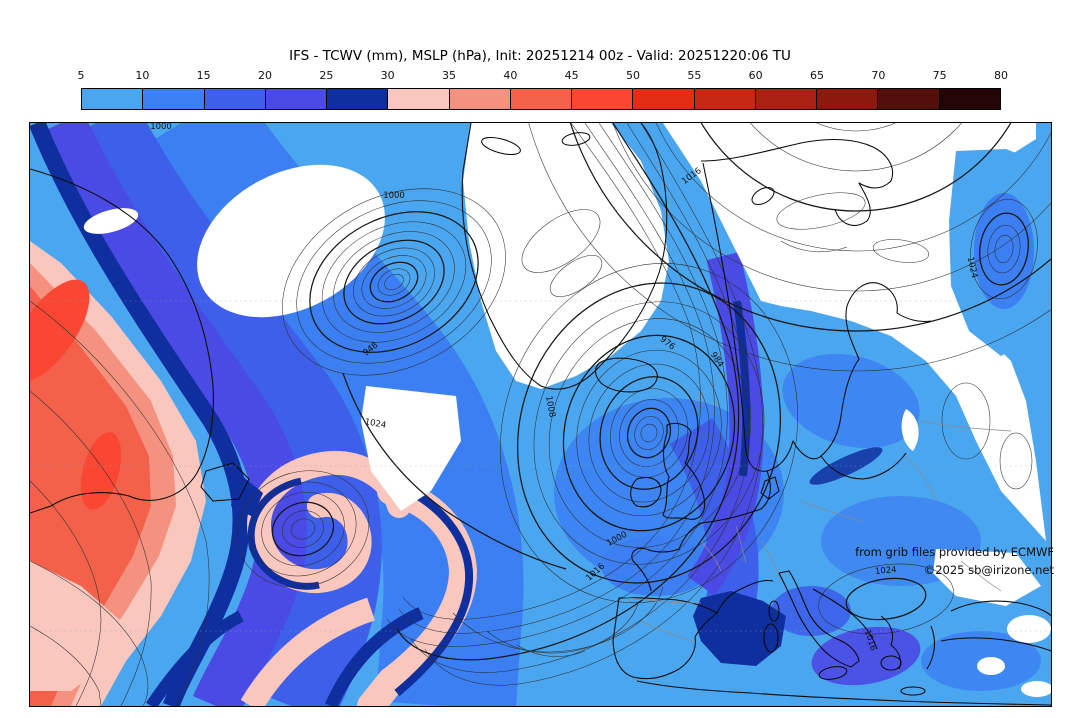  I want to click on colorbar-tick-label: 50, so click(633, 75).